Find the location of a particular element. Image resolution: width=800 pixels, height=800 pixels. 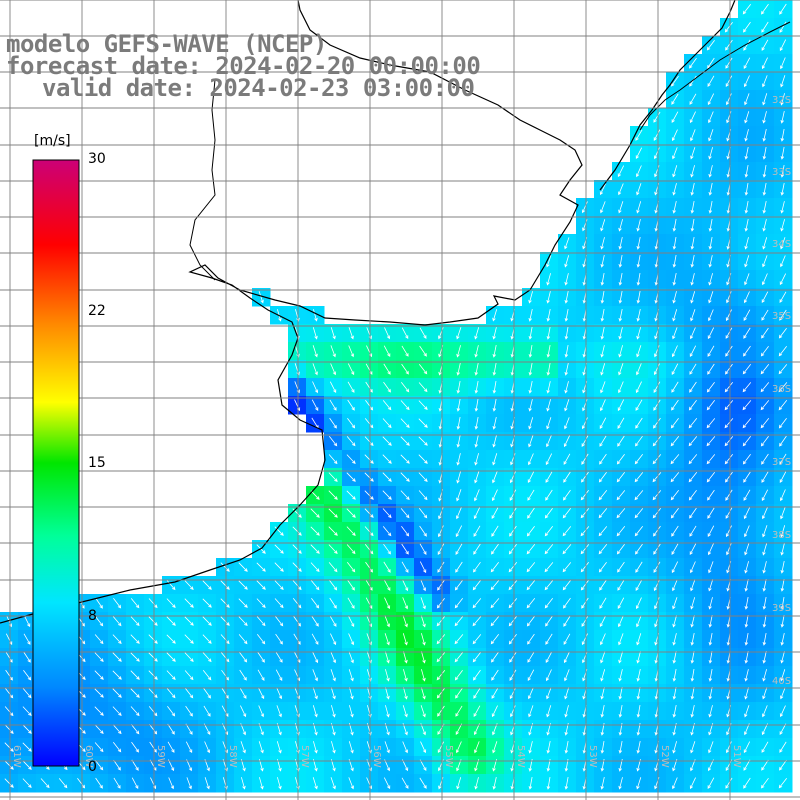

colorbar-gradient is located at coordinates (56, 463).